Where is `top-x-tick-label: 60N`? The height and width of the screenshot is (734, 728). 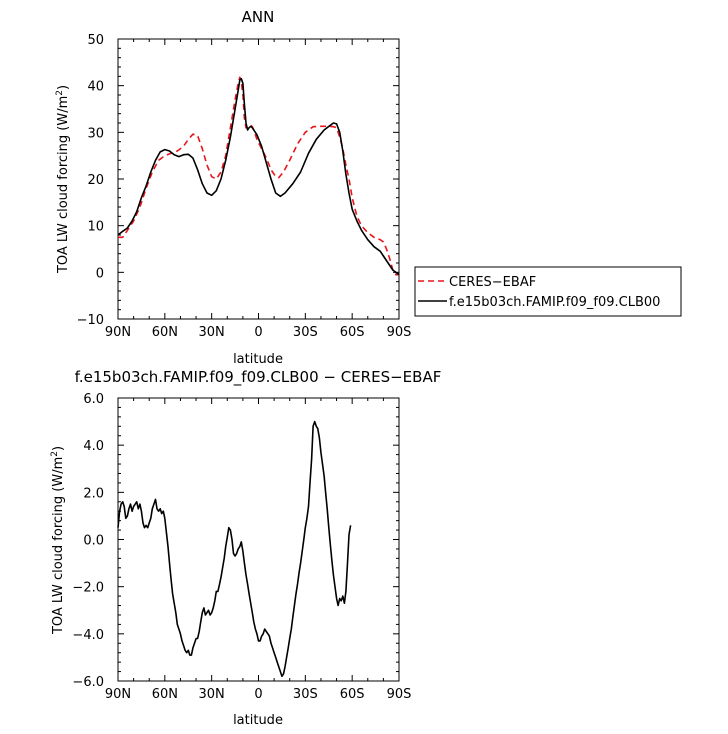 top-x-tick-label: 60N is located at coordinates (165, 332).